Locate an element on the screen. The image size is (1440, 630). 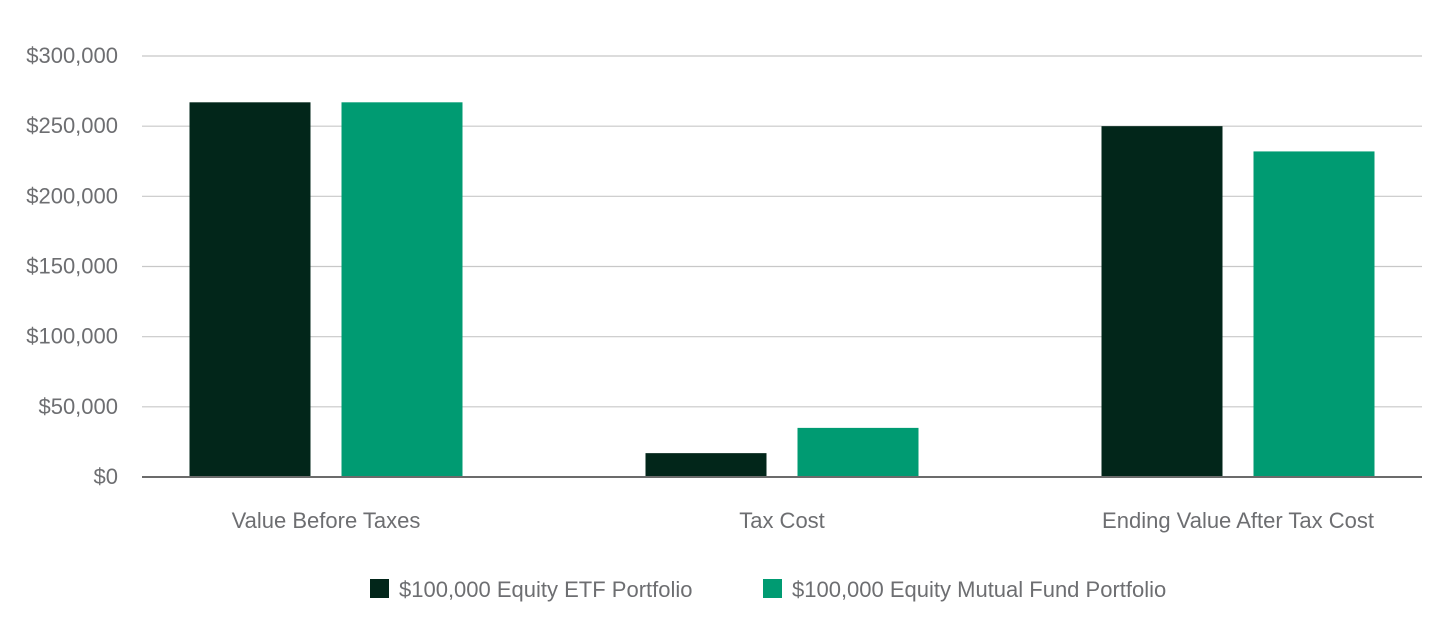
y-tick-label: $300,000 is located at coordinates (72, 55).